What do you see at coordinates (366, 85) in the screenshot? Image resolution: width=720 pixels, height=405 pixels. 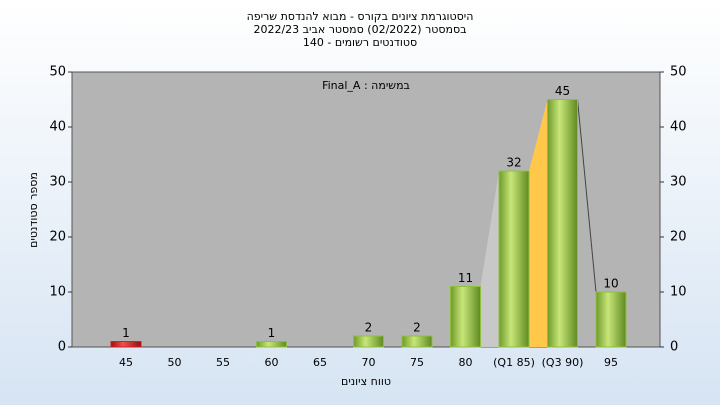 I see `annotation: Final_A : במשימה` at bounding box center [366, 85].